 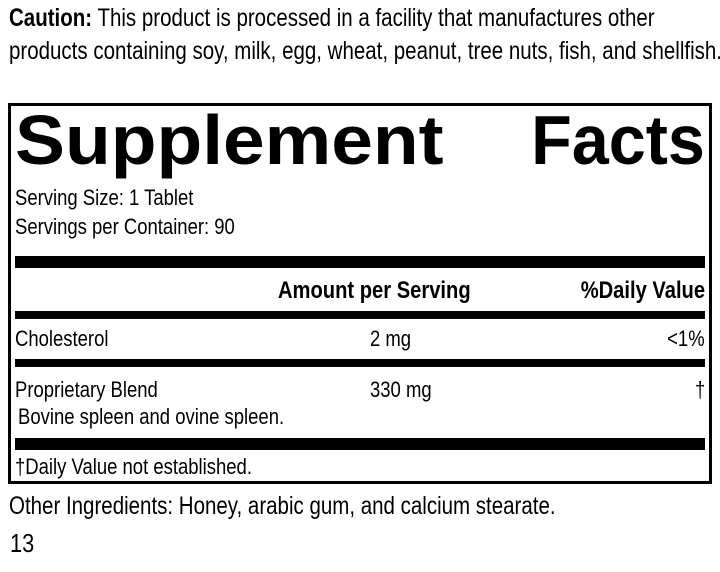 What do you see at coordinates (133, 466) in the screenshot?
I see `daily-value-footnote: †Daily Value not established.` at bounding box center [133, 466].